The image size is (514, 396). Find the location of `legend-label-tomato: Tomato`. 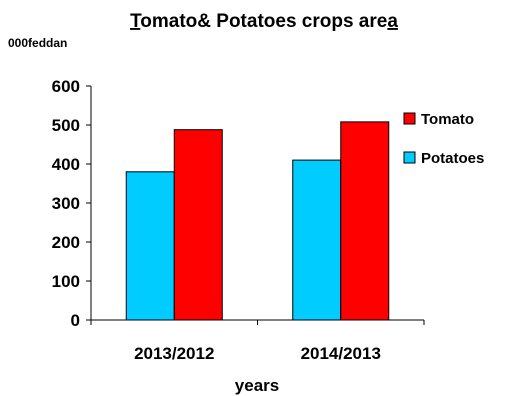

legend-label-tomato: Tomato is located at coordinates (447, 119).